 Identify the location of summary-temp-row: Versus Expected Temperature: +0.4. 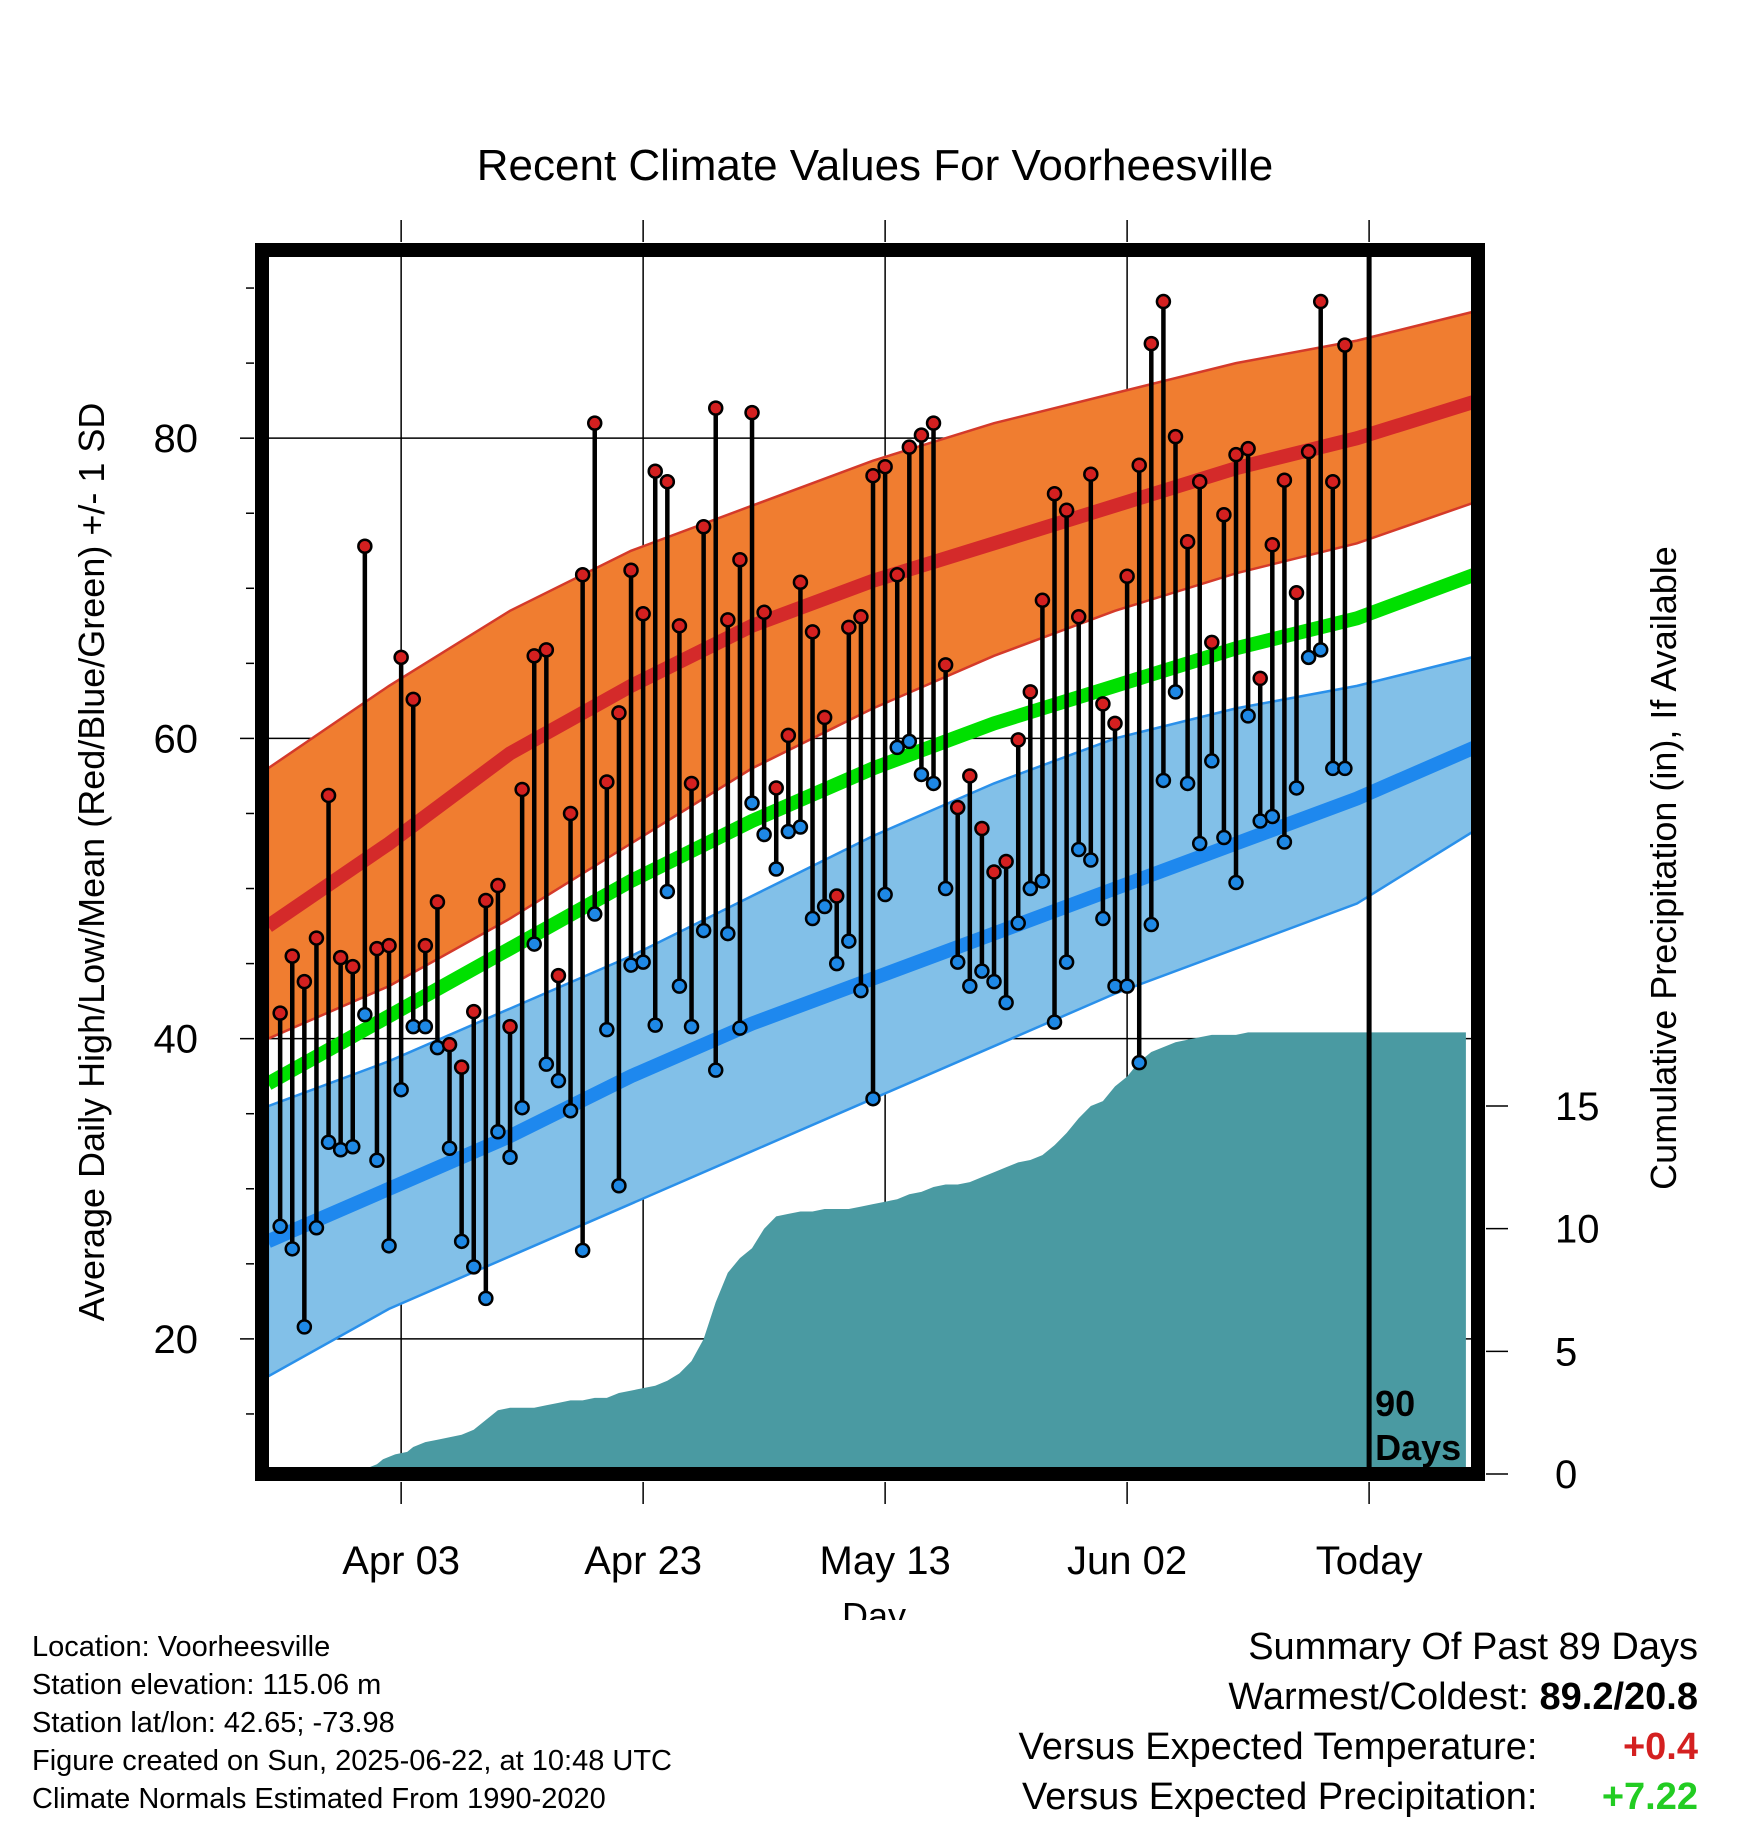
(1358, 1747).